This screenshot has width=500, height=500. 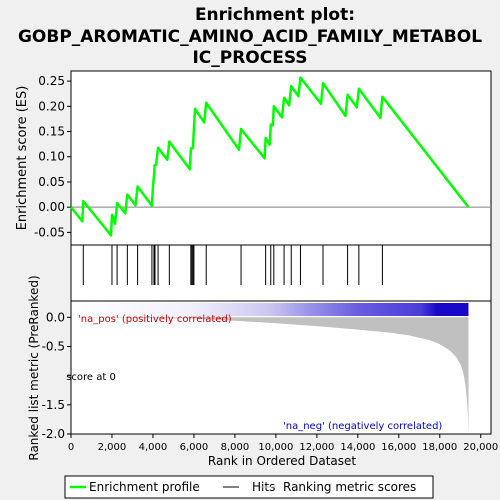 What do you see at coordinates (155, 319) in the screenshot?
I see `positive-correlation-label: 'na_pos' (positively correlated)` at bounding box center [155, 319].